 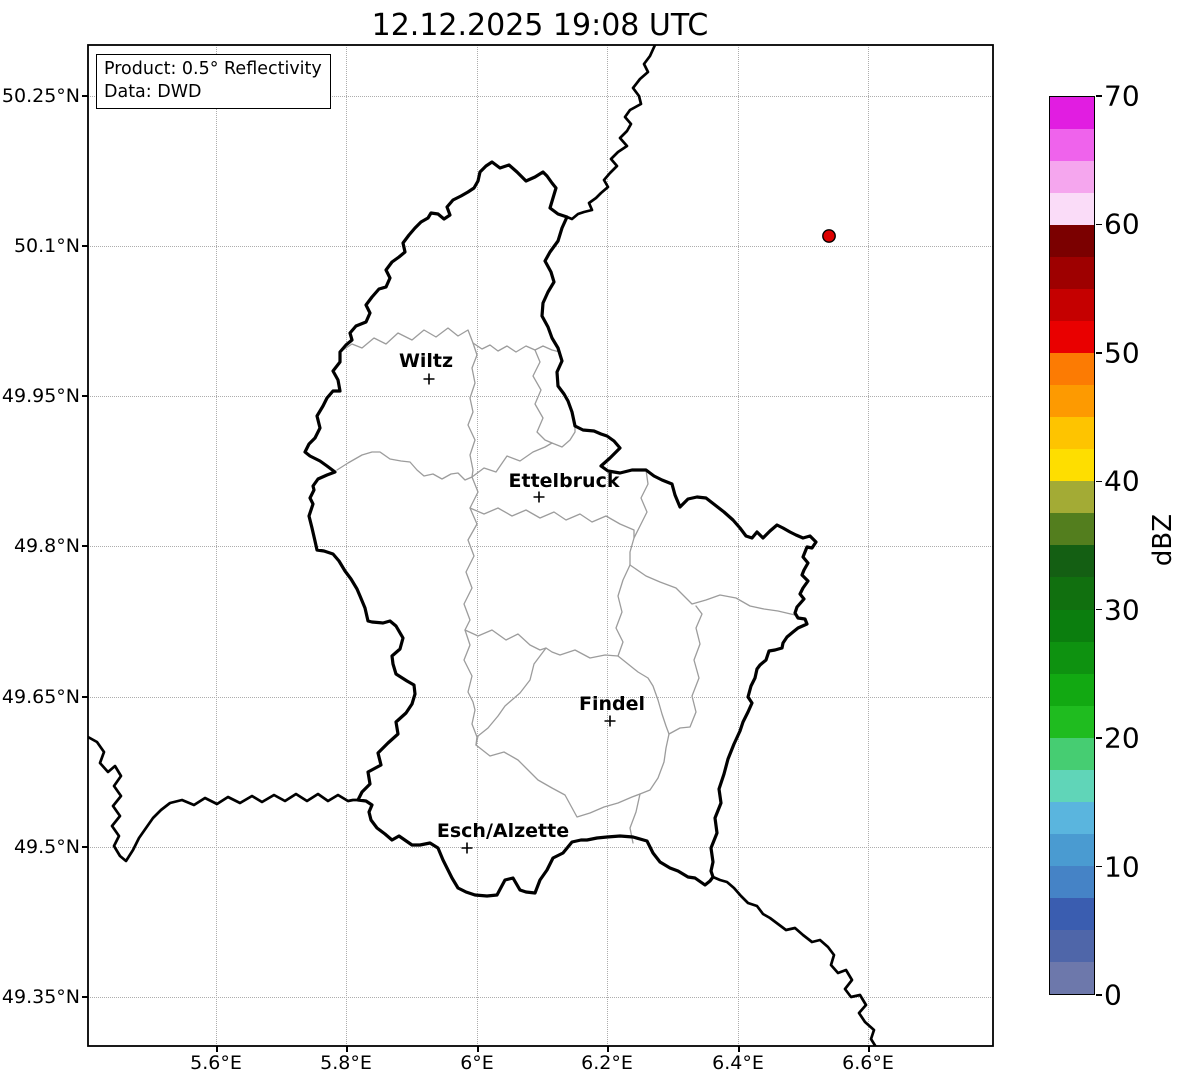 What do you see at coordinates (540, 25) in the screenshot?
I see `figure-title: 12.12.2025 19:08 UTC` at bounding box center [540, 25].